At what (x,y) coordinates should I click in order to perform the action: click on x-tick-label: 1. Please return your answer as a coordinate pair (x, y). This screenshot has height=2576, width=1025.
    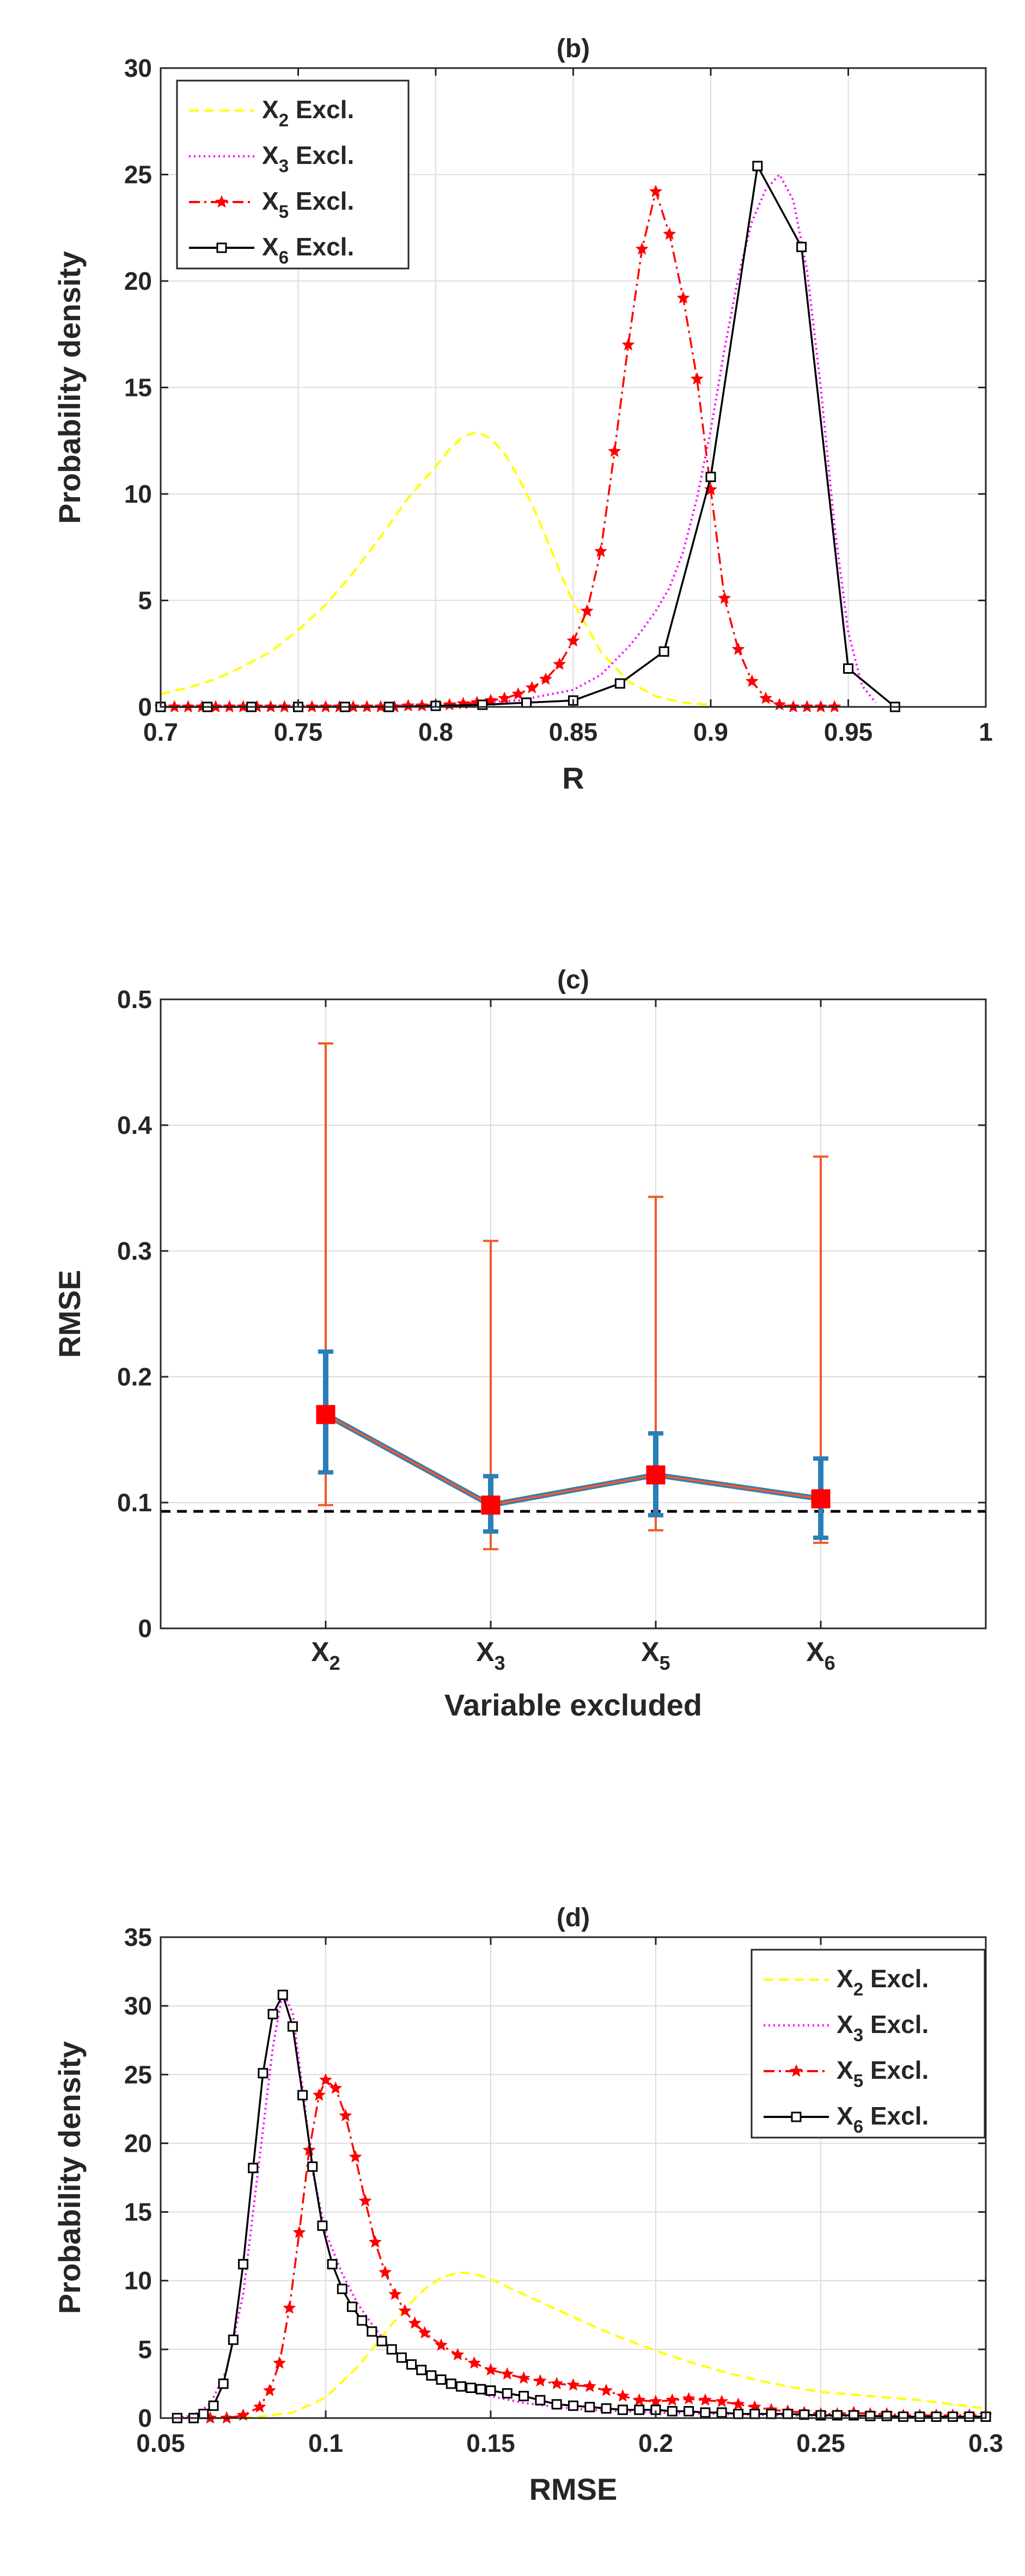
    Looking at the image, I should click on (986, 732).